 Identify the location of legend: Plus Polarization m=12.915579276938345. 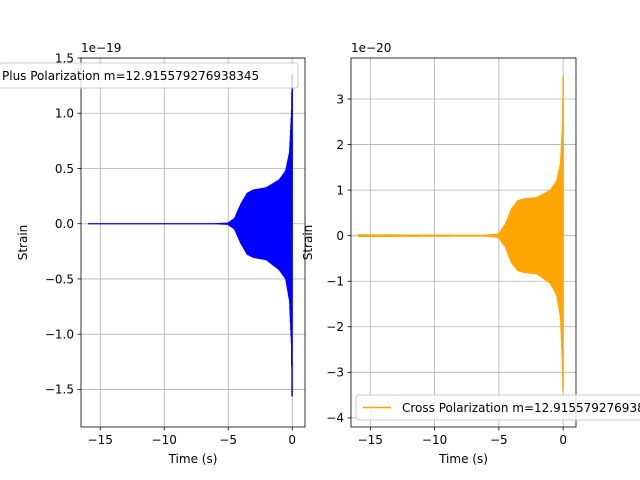
(149, 75).